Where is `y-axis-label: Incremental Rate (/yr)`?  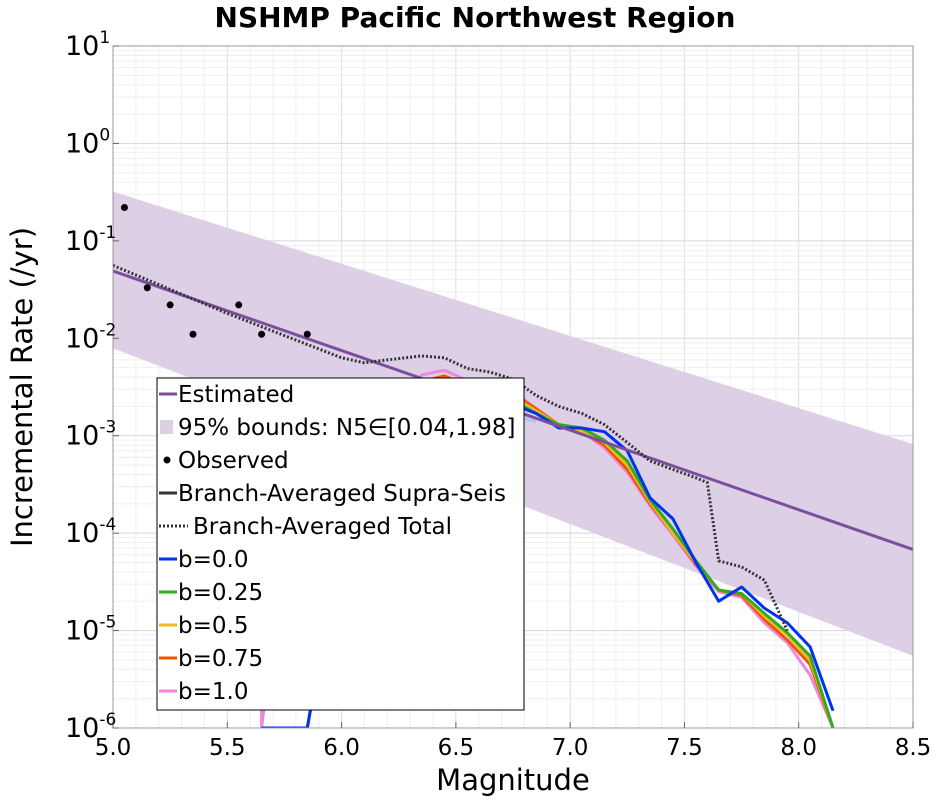
y-axis-label: Incremental Rate (/yr) is located at coordinates (22, 387).